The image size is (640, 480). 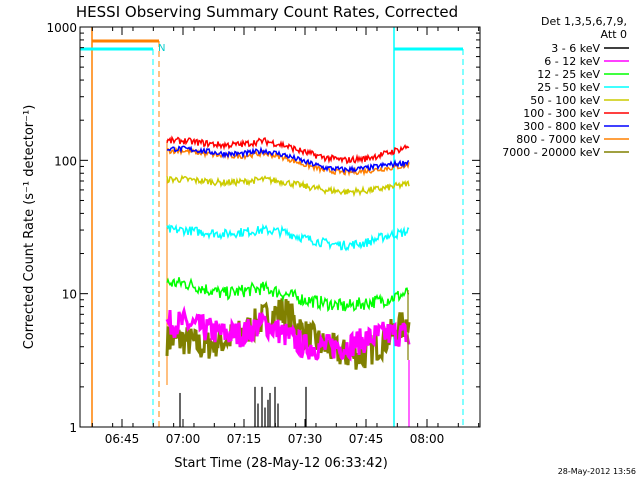 I want to click on y-tick-label: 1000, so click(x=61, y=28).